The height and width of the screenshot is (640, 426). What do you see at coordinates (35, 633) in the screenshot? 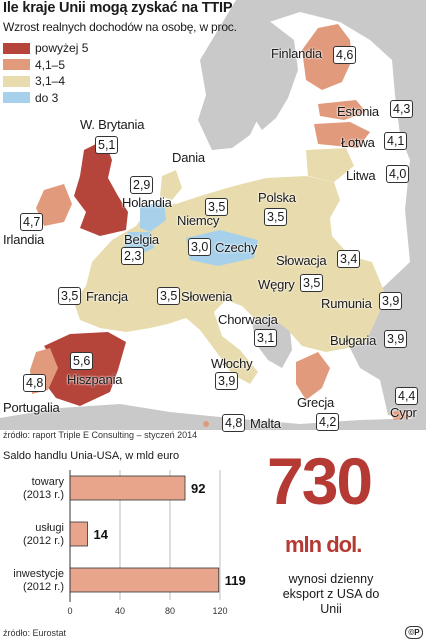
I see `bar-source: źródło: Eurostat` at bounding box center [35, 633].